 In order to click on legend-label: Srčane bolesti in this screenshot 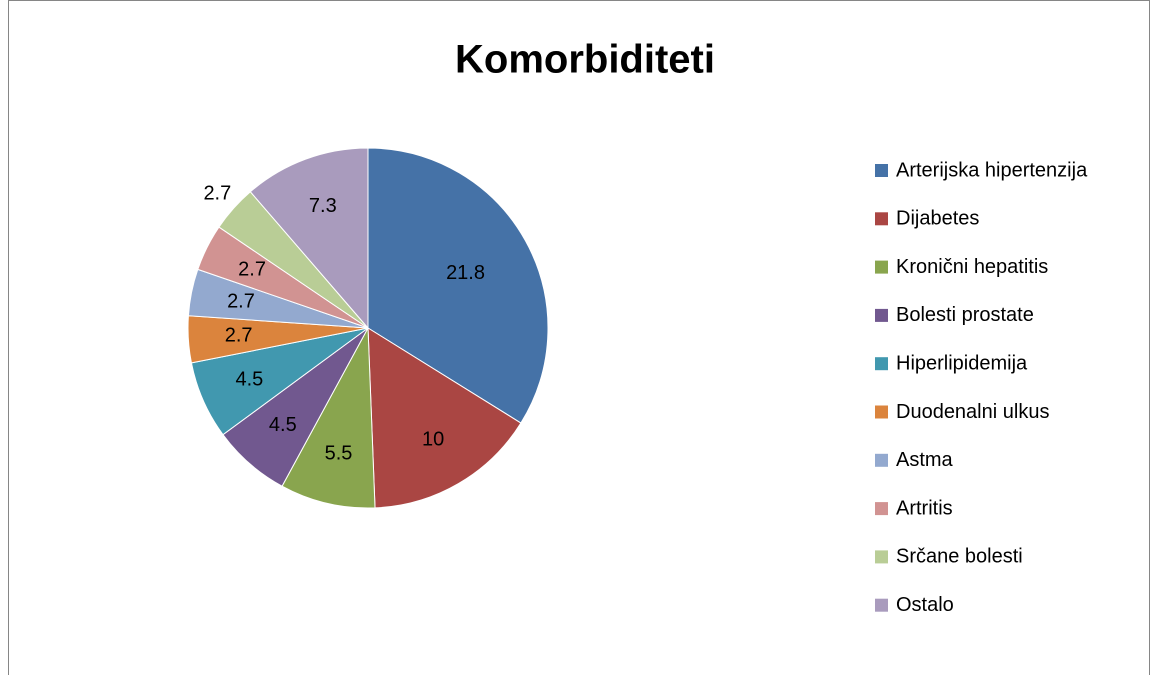, I will do `click(959, 557)`.